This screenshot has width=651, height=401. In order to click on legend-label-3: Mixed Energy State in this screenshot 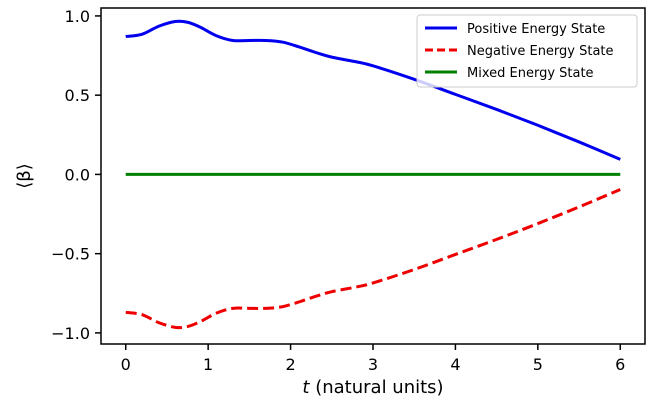, I will do `click(530, 73)`.